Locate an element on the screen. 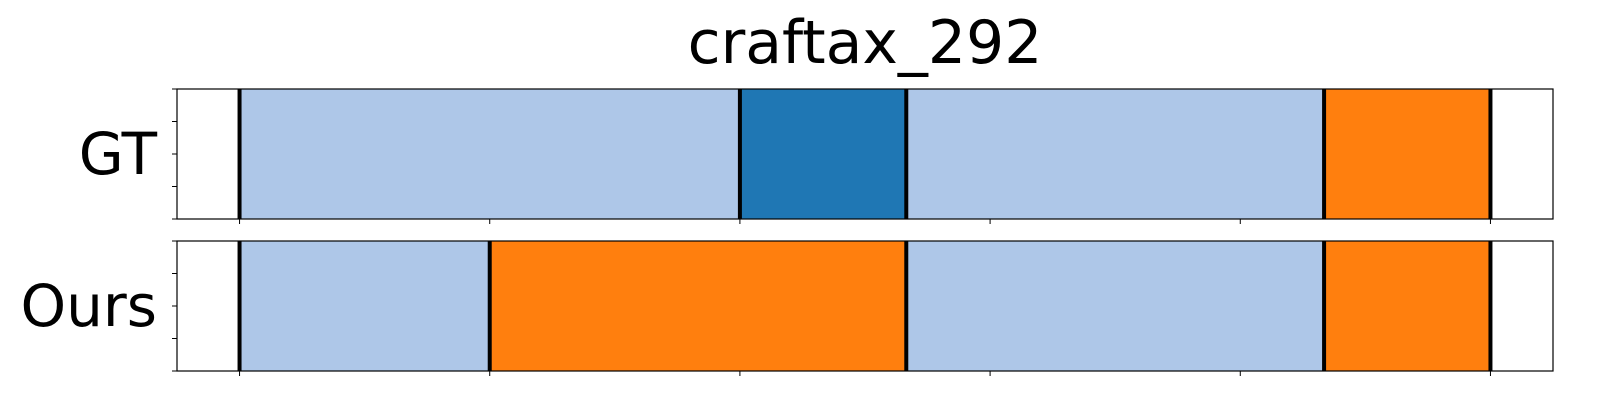 The image size is (1600, 405). row-label: Ours is located at coordinates (89, 306).